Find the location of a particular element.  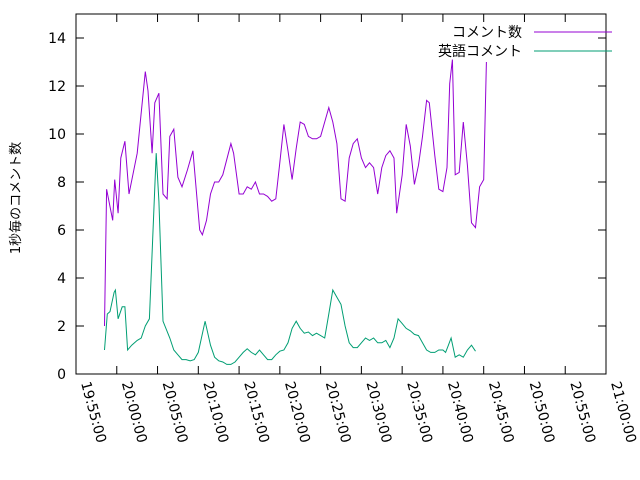

y-tick-label: 8 is located at coordinates (61, 183).